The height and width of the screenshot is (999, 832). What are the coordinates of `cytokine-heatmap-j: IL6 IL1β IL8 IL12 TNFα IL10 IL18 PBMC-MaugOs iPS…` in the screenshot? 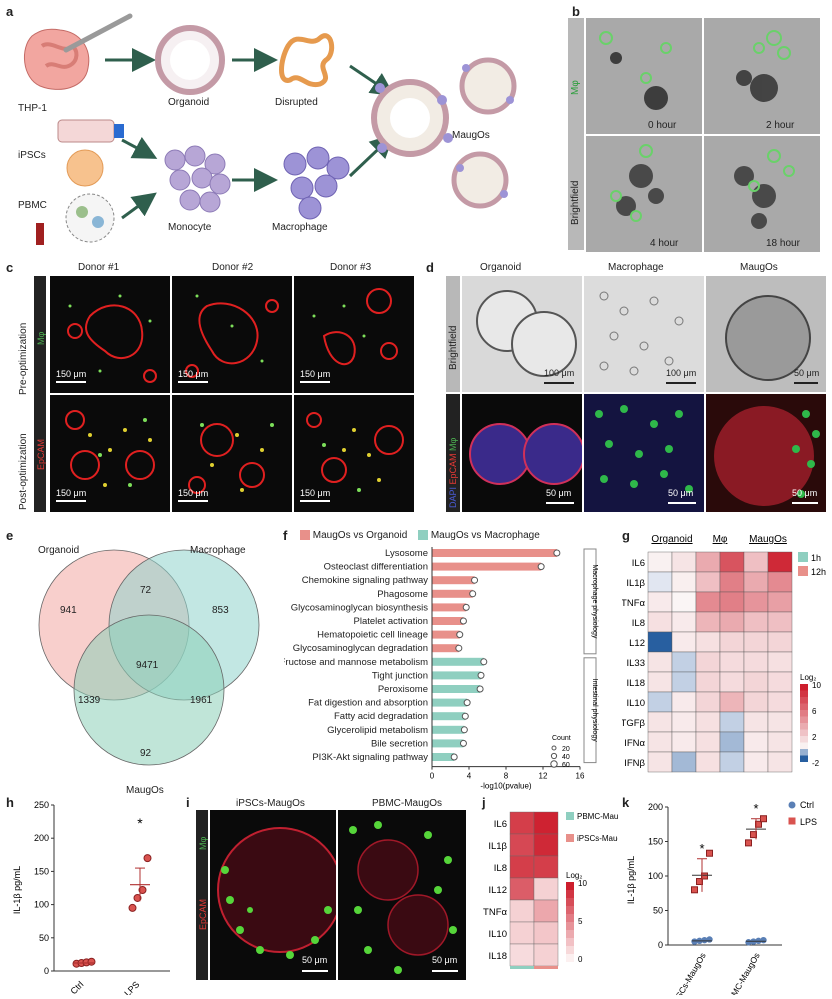 It's located at (550, 890).